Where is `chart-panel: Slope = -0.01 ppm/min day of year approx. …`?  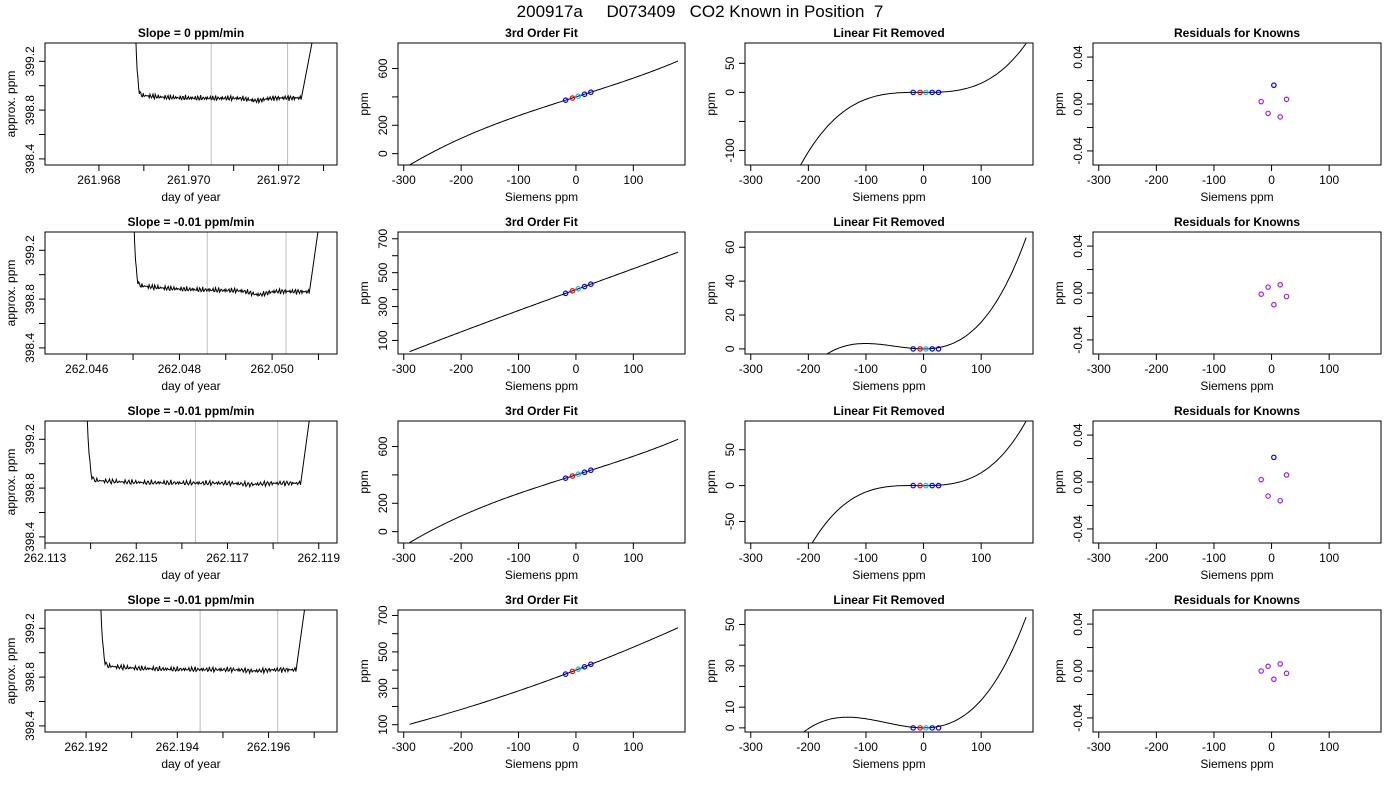
chart-panel: Slope = -0.01 ppm/min day of year approx. … is located at coordinates (172, 493).